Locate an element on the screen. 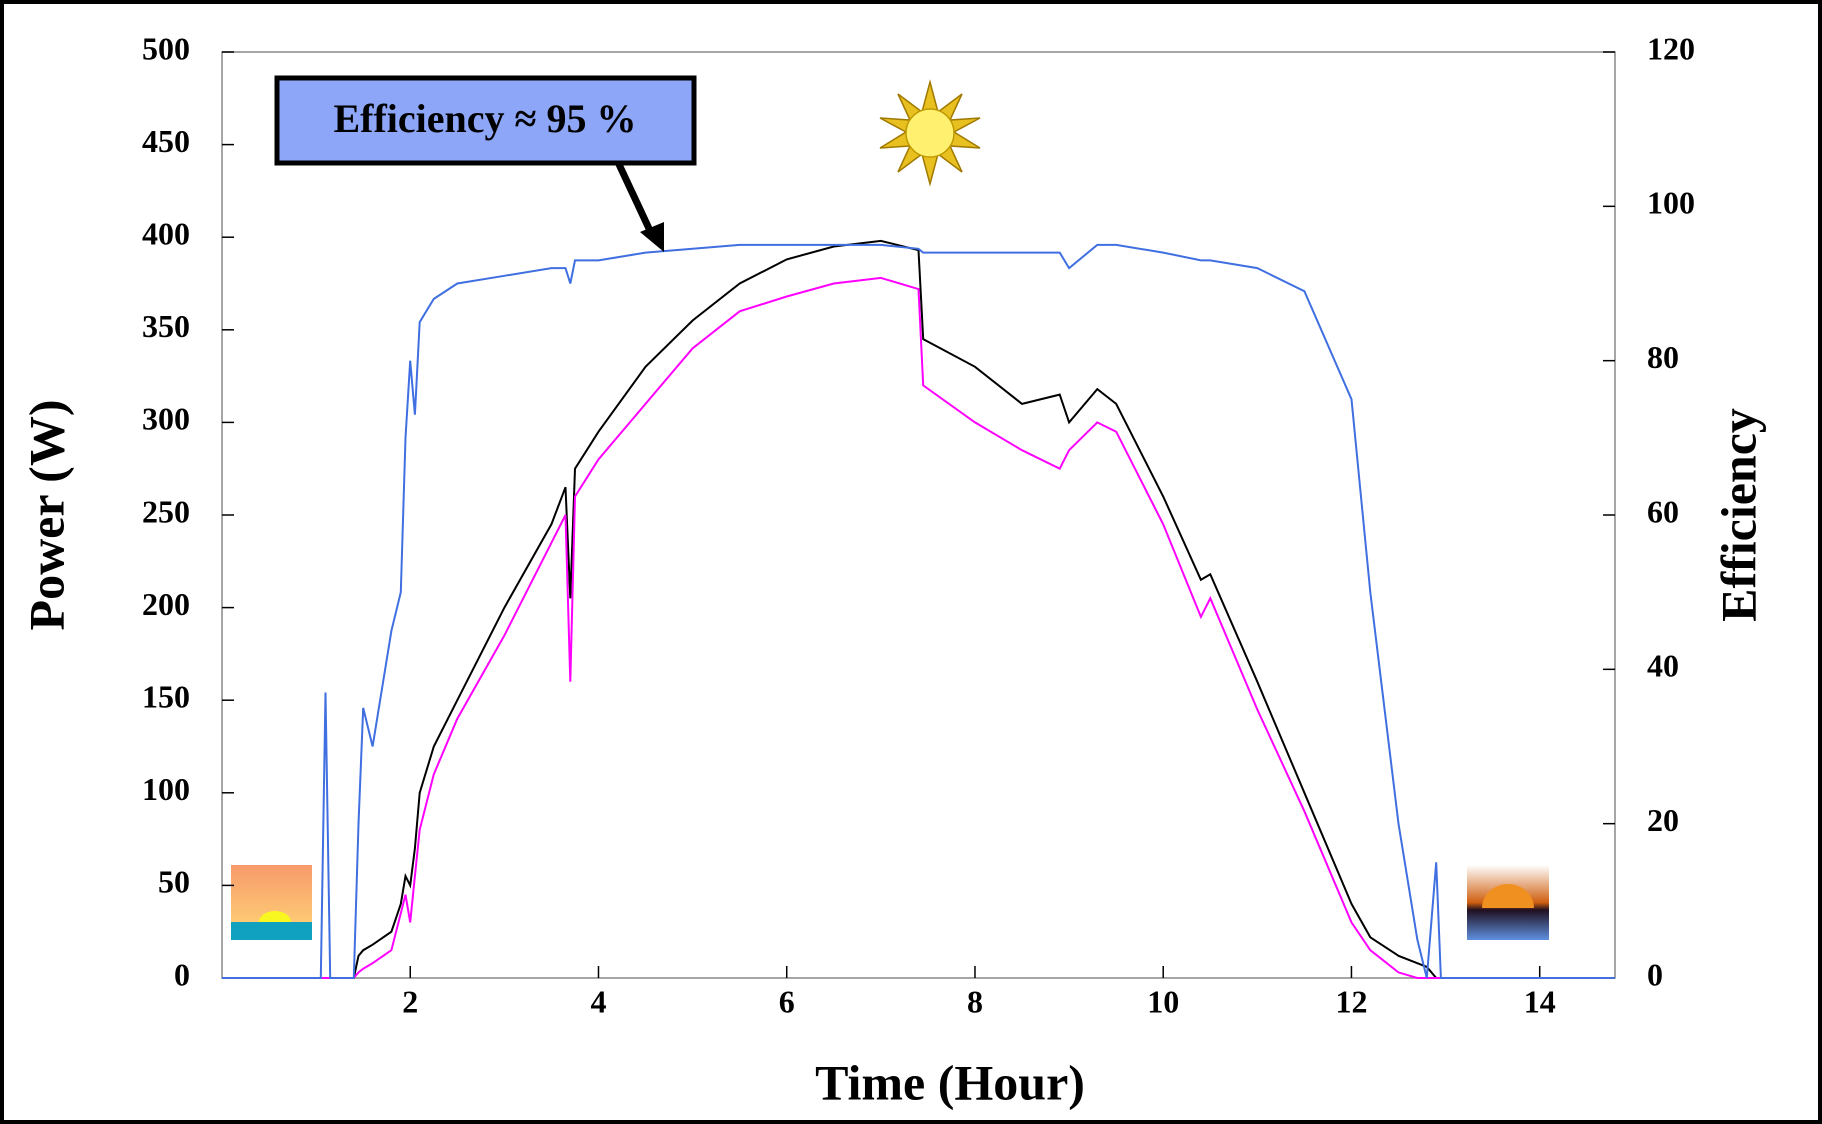 This screenshot has width=1822, height=1124. x-tick-label: 10 is located at coordinates (1163, 1001).